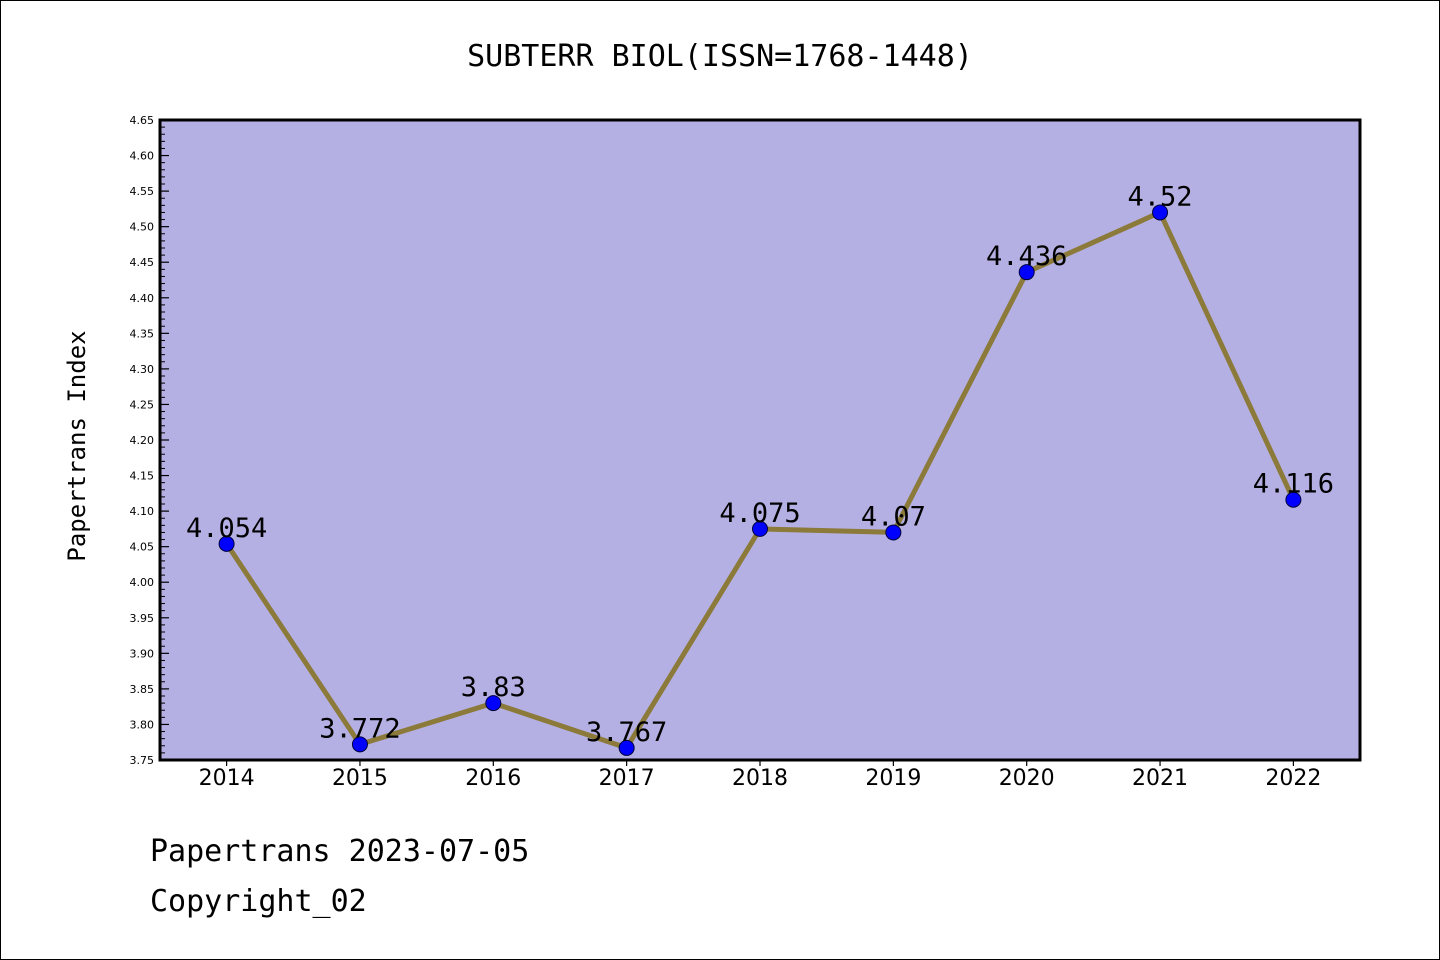  Describe the element at coordinates (142, 511) in the screenshot. I see `y-tick-label: 4.10` at that location.